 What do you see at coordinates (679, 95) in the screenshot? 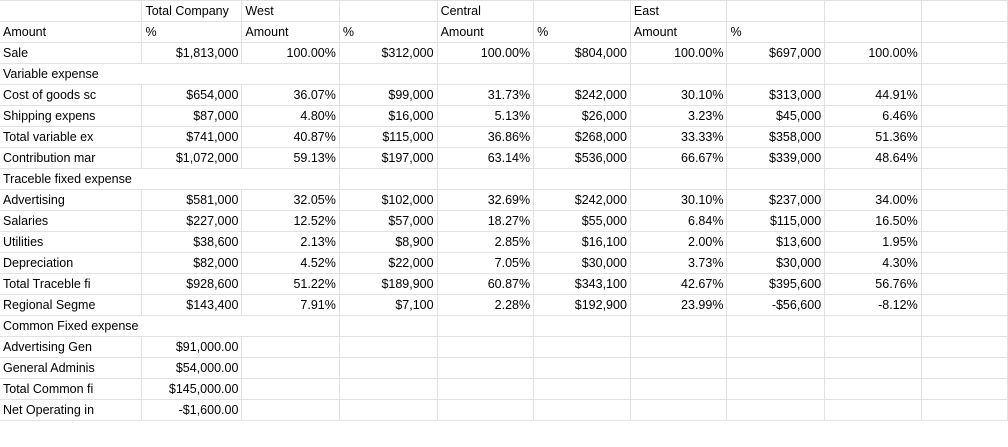
I see `cell: 30.10%` at bounding box center [679, 95].